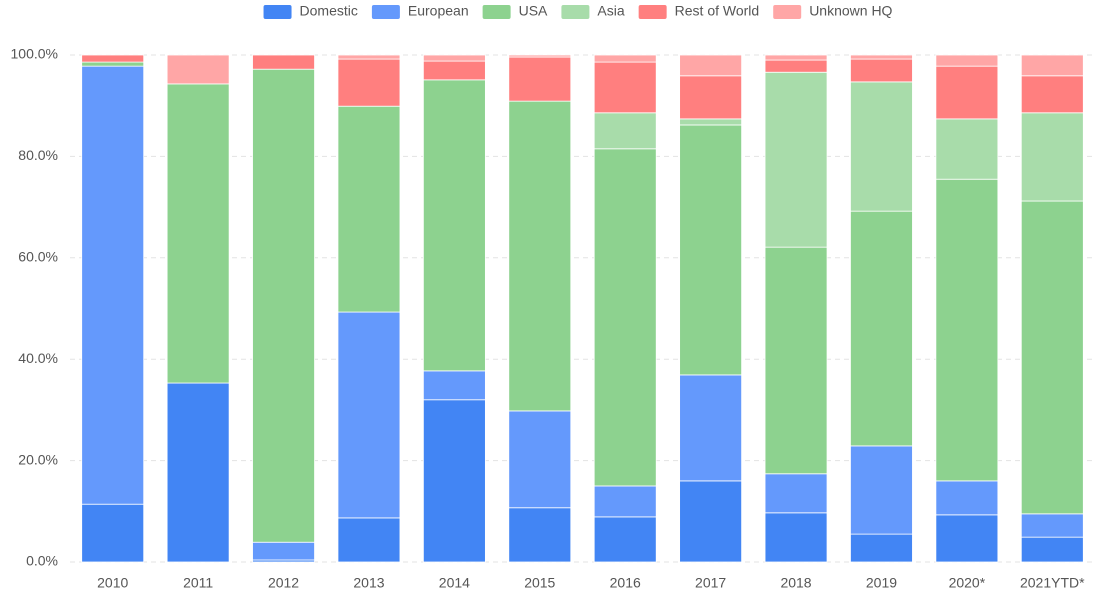 This screenshot has width=1096, height=601. What do you see at coordinates (38, 459) in the screenshot?
I see `y-tick-label: 20.0%` at bounding box center [38, 459].